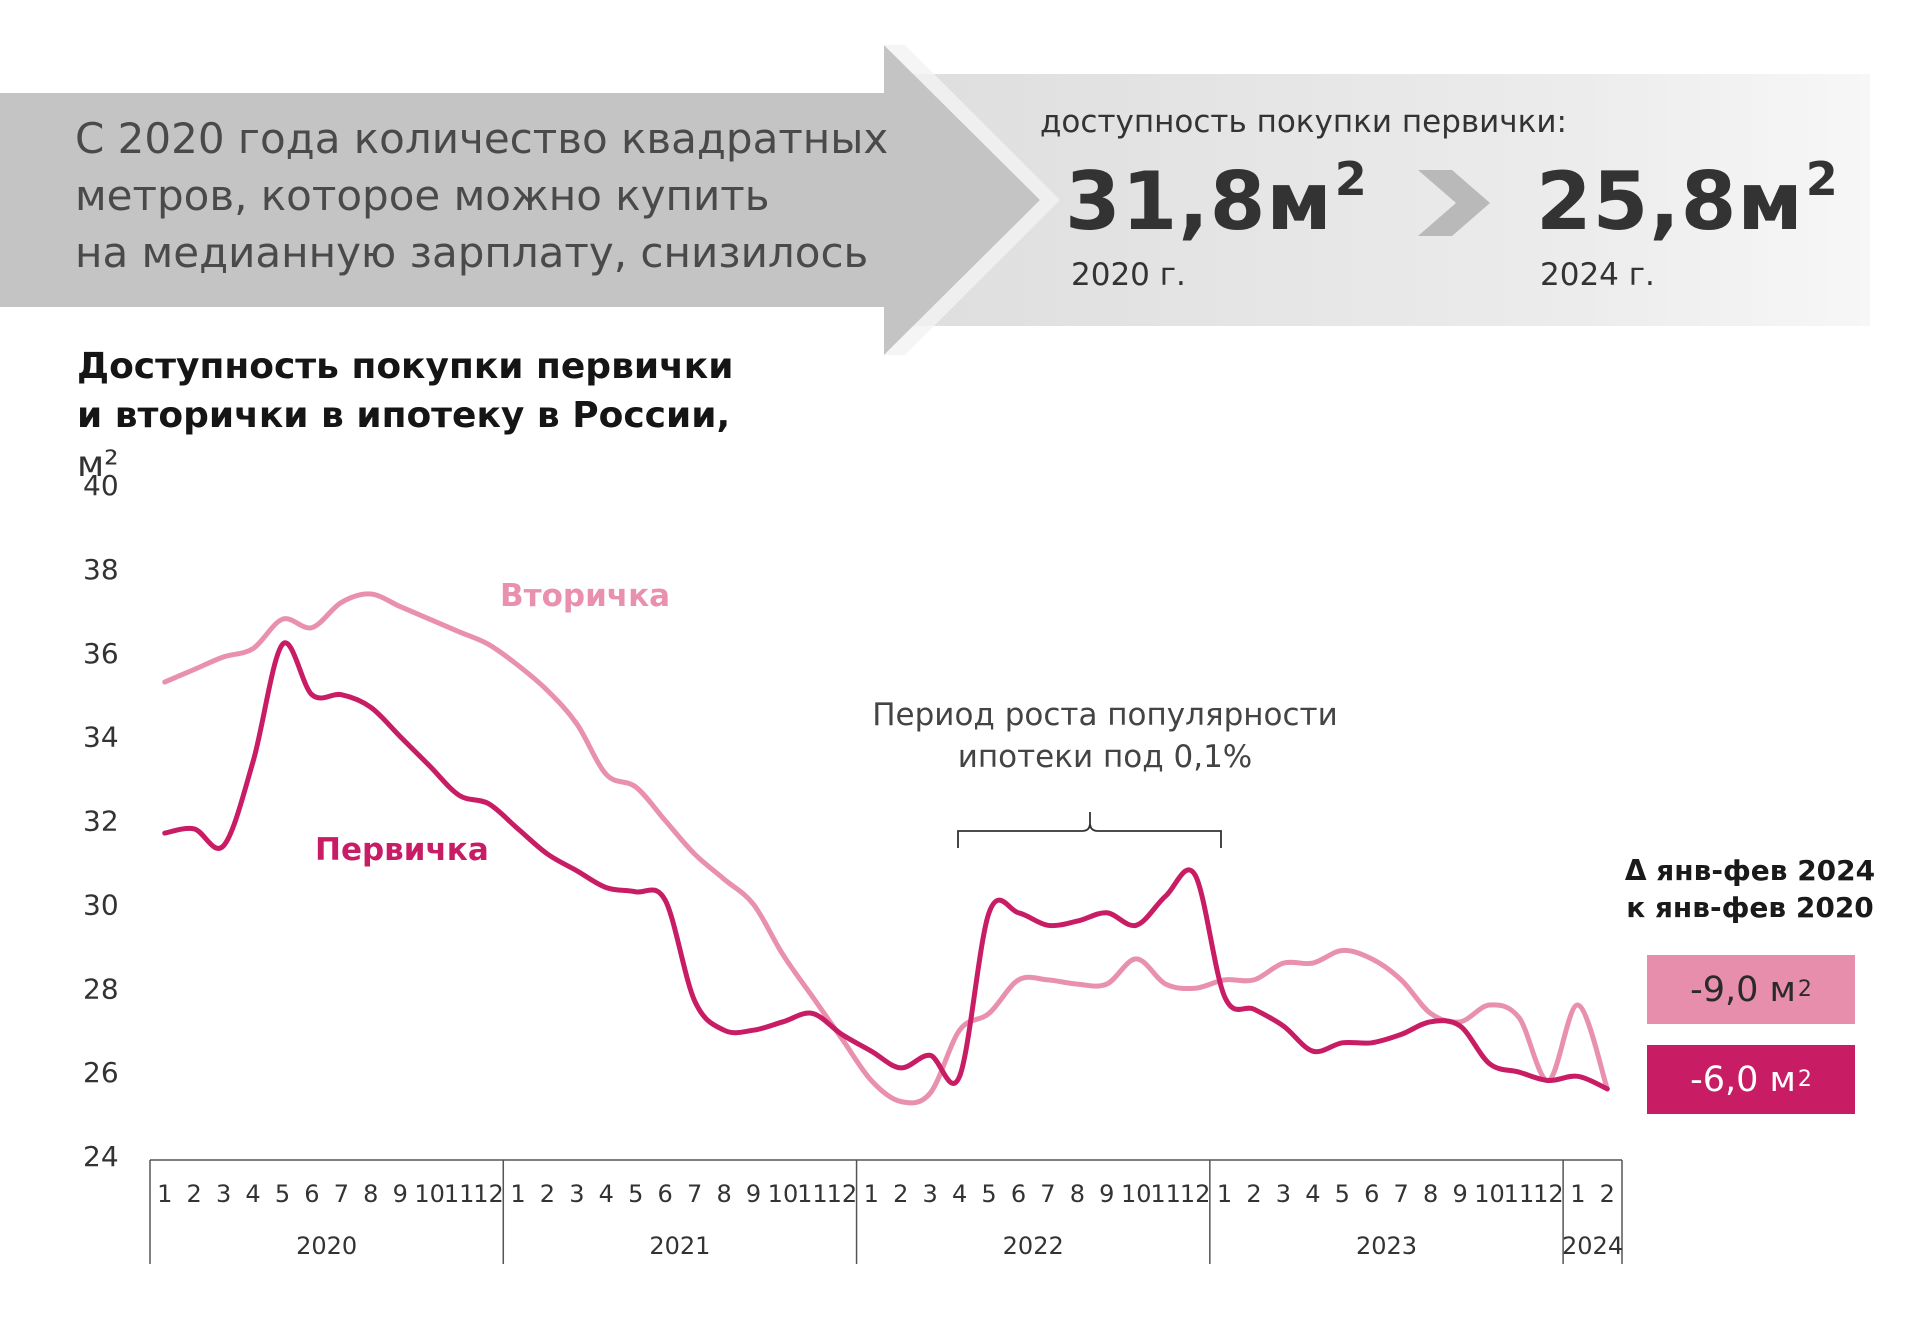  I want to click on y-tick-label: 26, so click(101, 1072).